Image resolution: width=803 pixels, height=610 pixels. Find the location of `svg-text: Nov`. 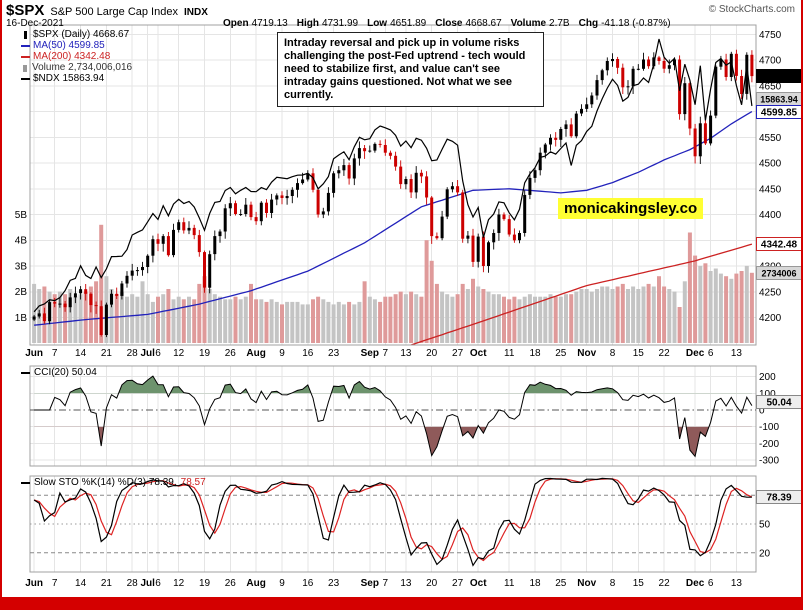

svg-text: Nov is located at coordinates (586, 583).